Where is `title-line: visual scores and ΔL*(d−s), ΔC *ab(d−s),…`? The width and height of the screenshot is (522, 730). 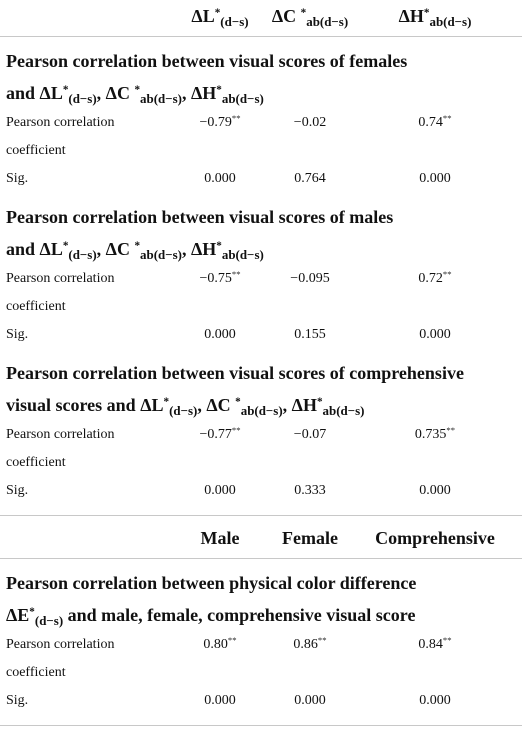
title-line: visual scores and ΔL*(d−s), ΔC *ab(d−s),… is located at coordinates (261, 405).